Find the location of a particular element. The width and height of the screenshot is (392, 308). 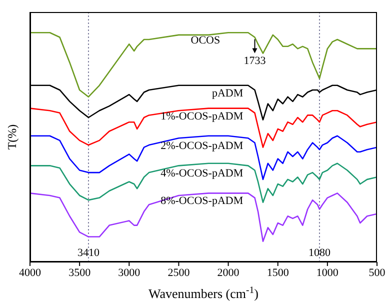

y-axis-title: T(%) is located at coordinates (12, 137).